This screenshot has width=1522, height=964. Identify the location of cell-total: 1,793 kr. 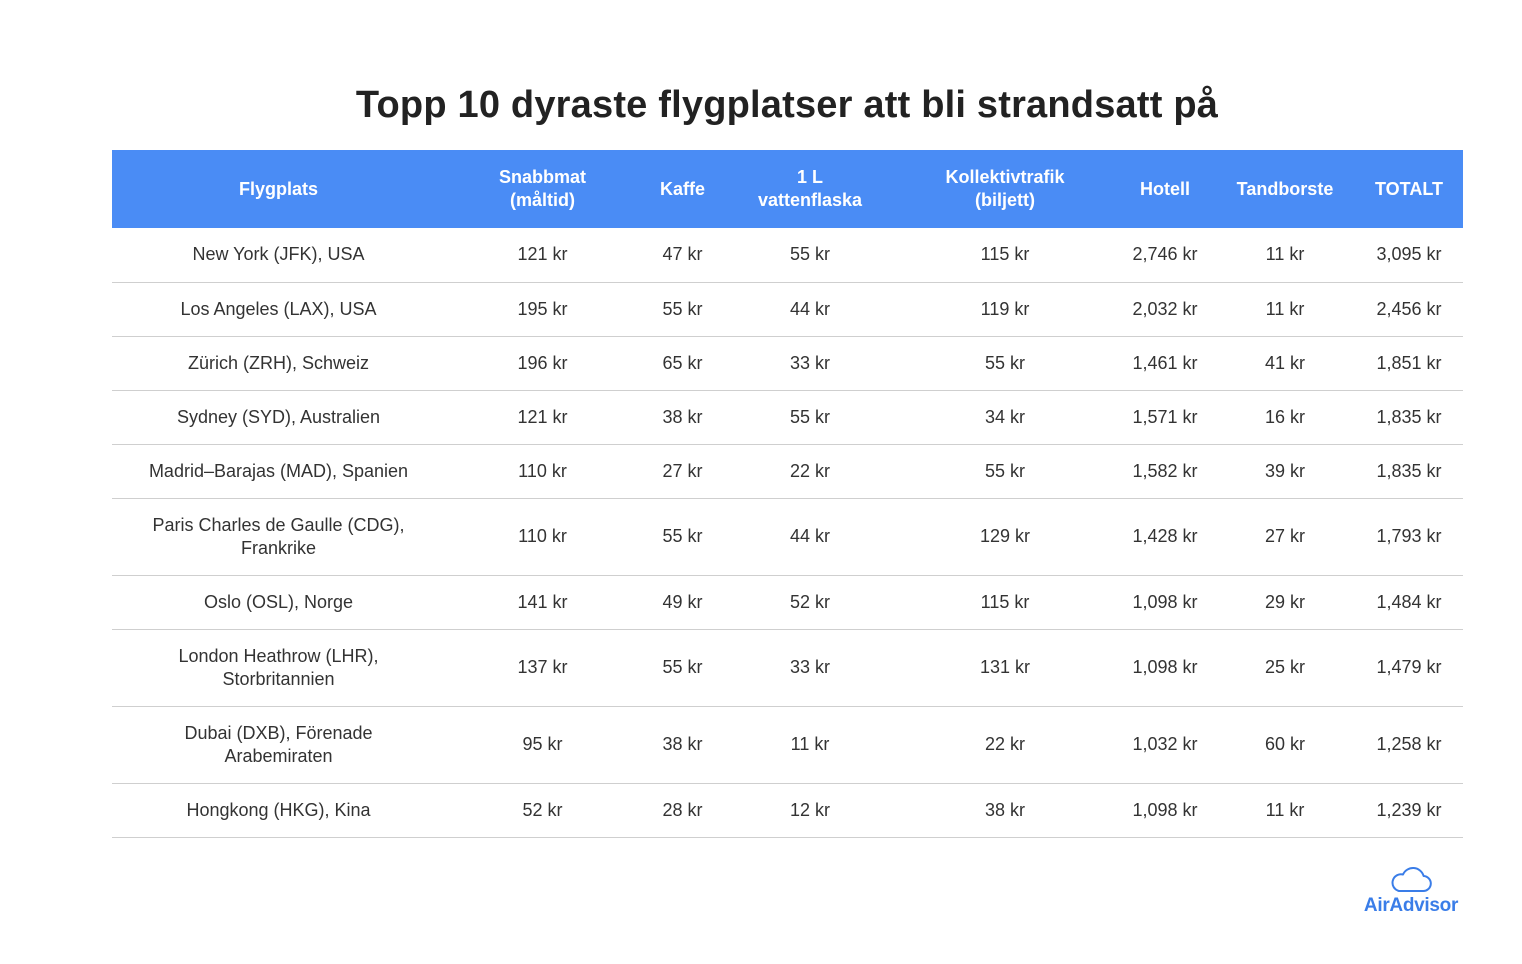
(1409, 537).